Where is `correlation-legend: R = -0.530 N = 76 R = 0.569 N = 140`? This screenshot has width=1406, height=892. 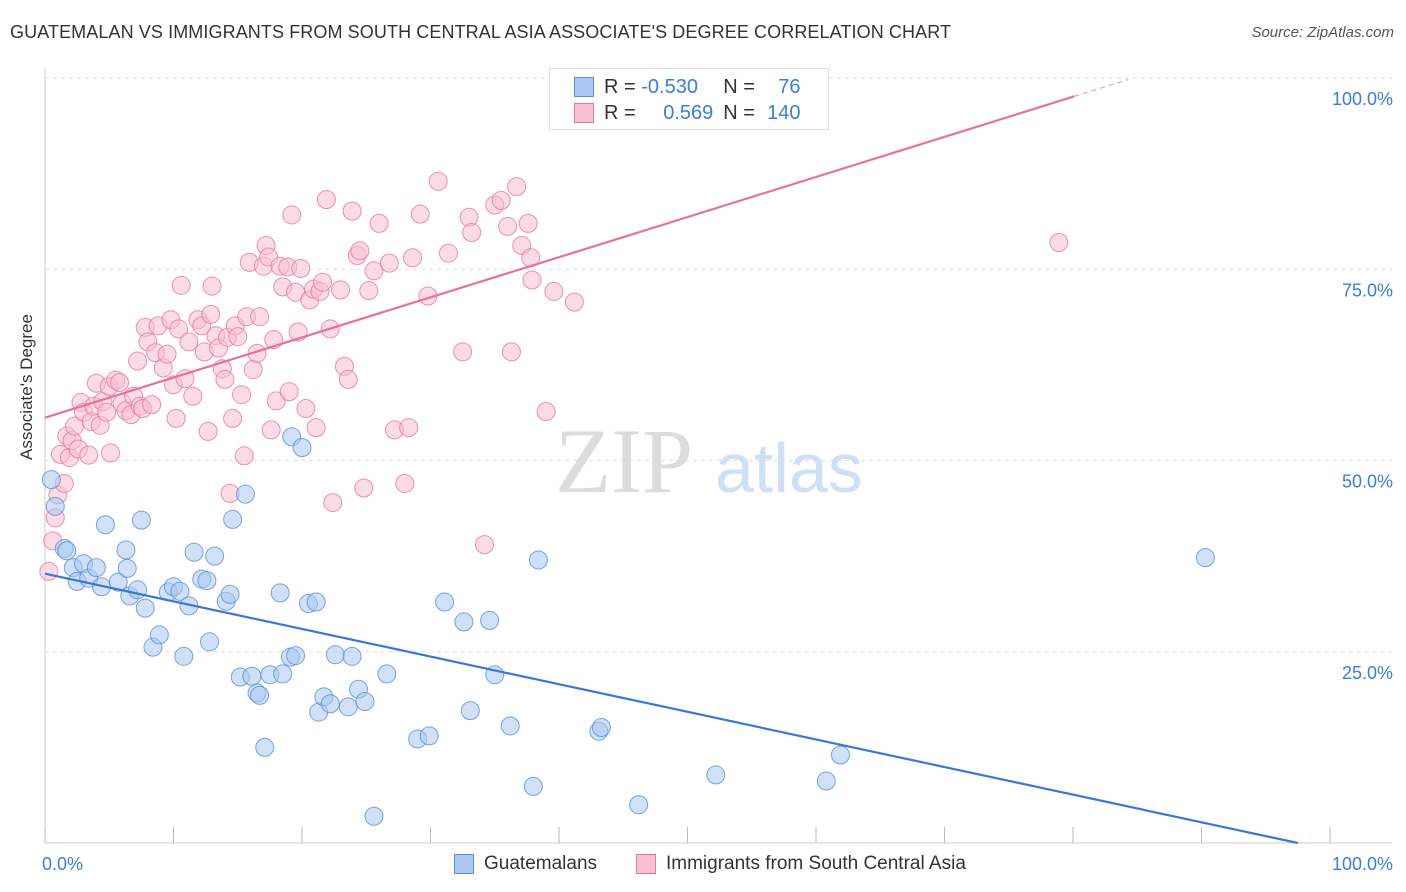
correlation-legend: R = -0.530 N = 76 R = 0.569 N = 140 is located at coordinates (689, 99).